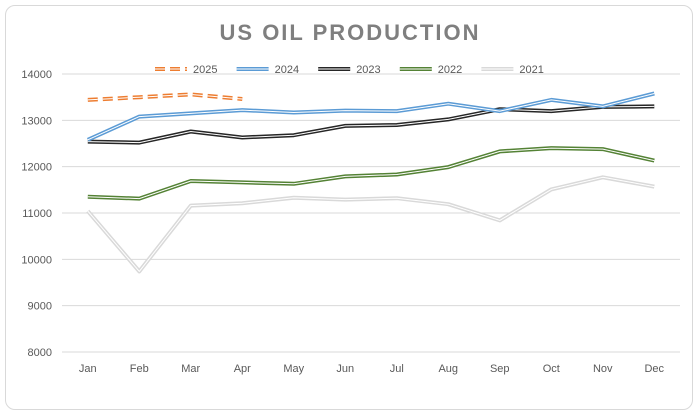  Describe the element at coordinates (139, 369) in the screenshot. I see `x-tick-label: Feb` at that location.